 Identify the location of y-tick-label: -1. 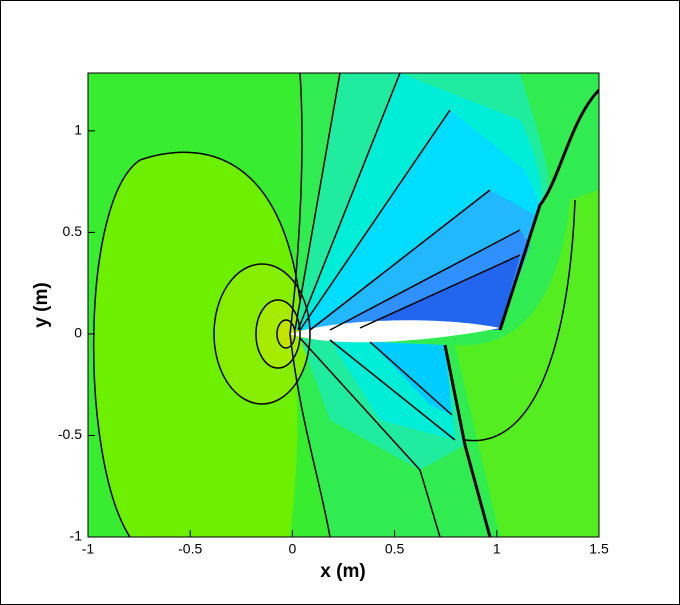
(76, 536).